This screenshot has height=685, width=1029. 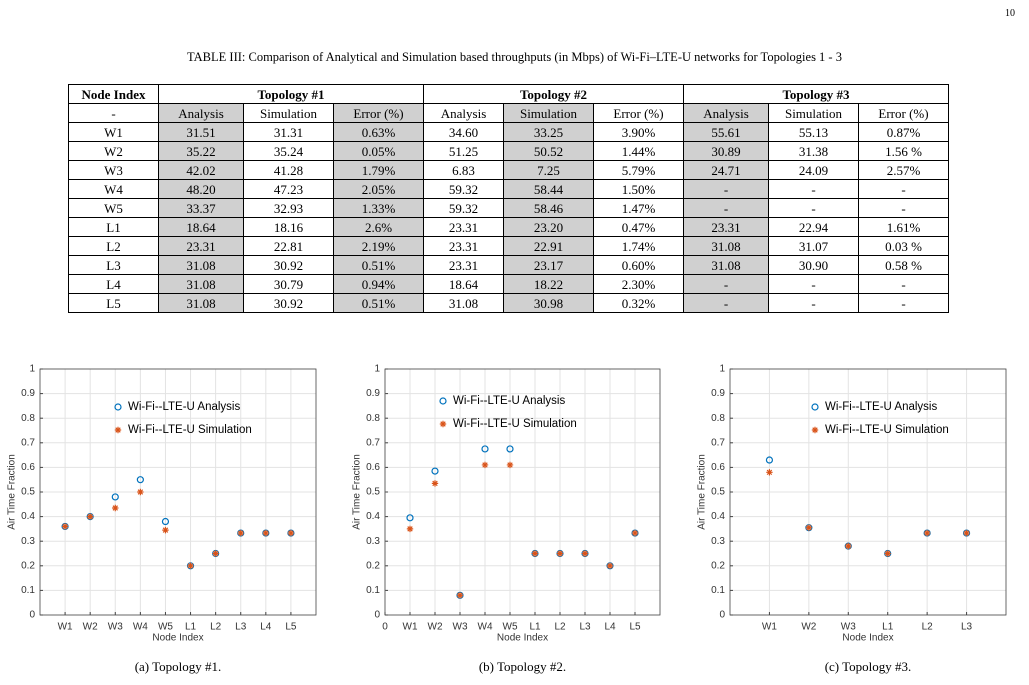 I want to click on table-cell: 32.93, so click(x=288, y=208).